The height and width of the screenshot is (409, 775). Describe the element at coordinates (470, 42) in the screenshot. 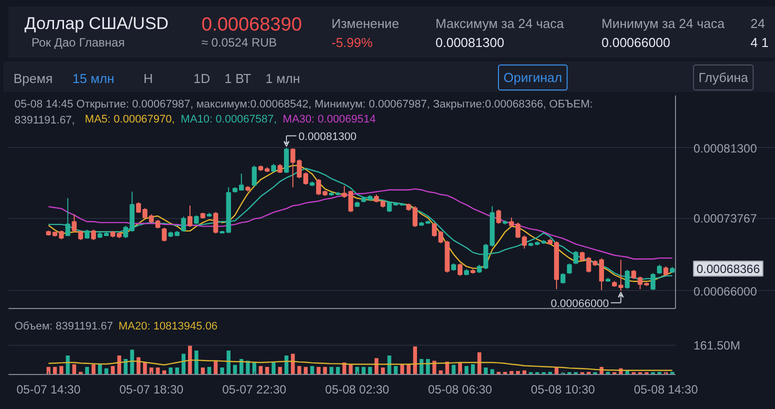

I see `text: 0.00081300` at that location.